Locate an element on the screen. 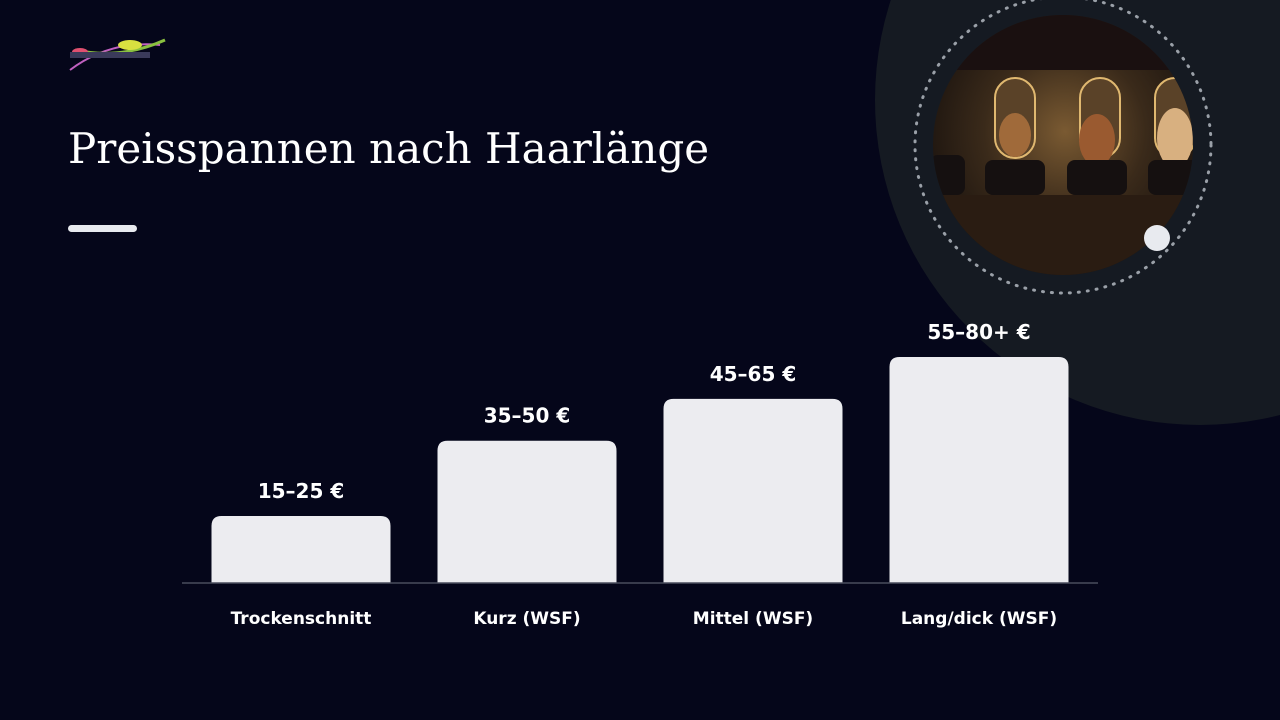  value-label: 15–25 € is located at coordinates (301, 491).